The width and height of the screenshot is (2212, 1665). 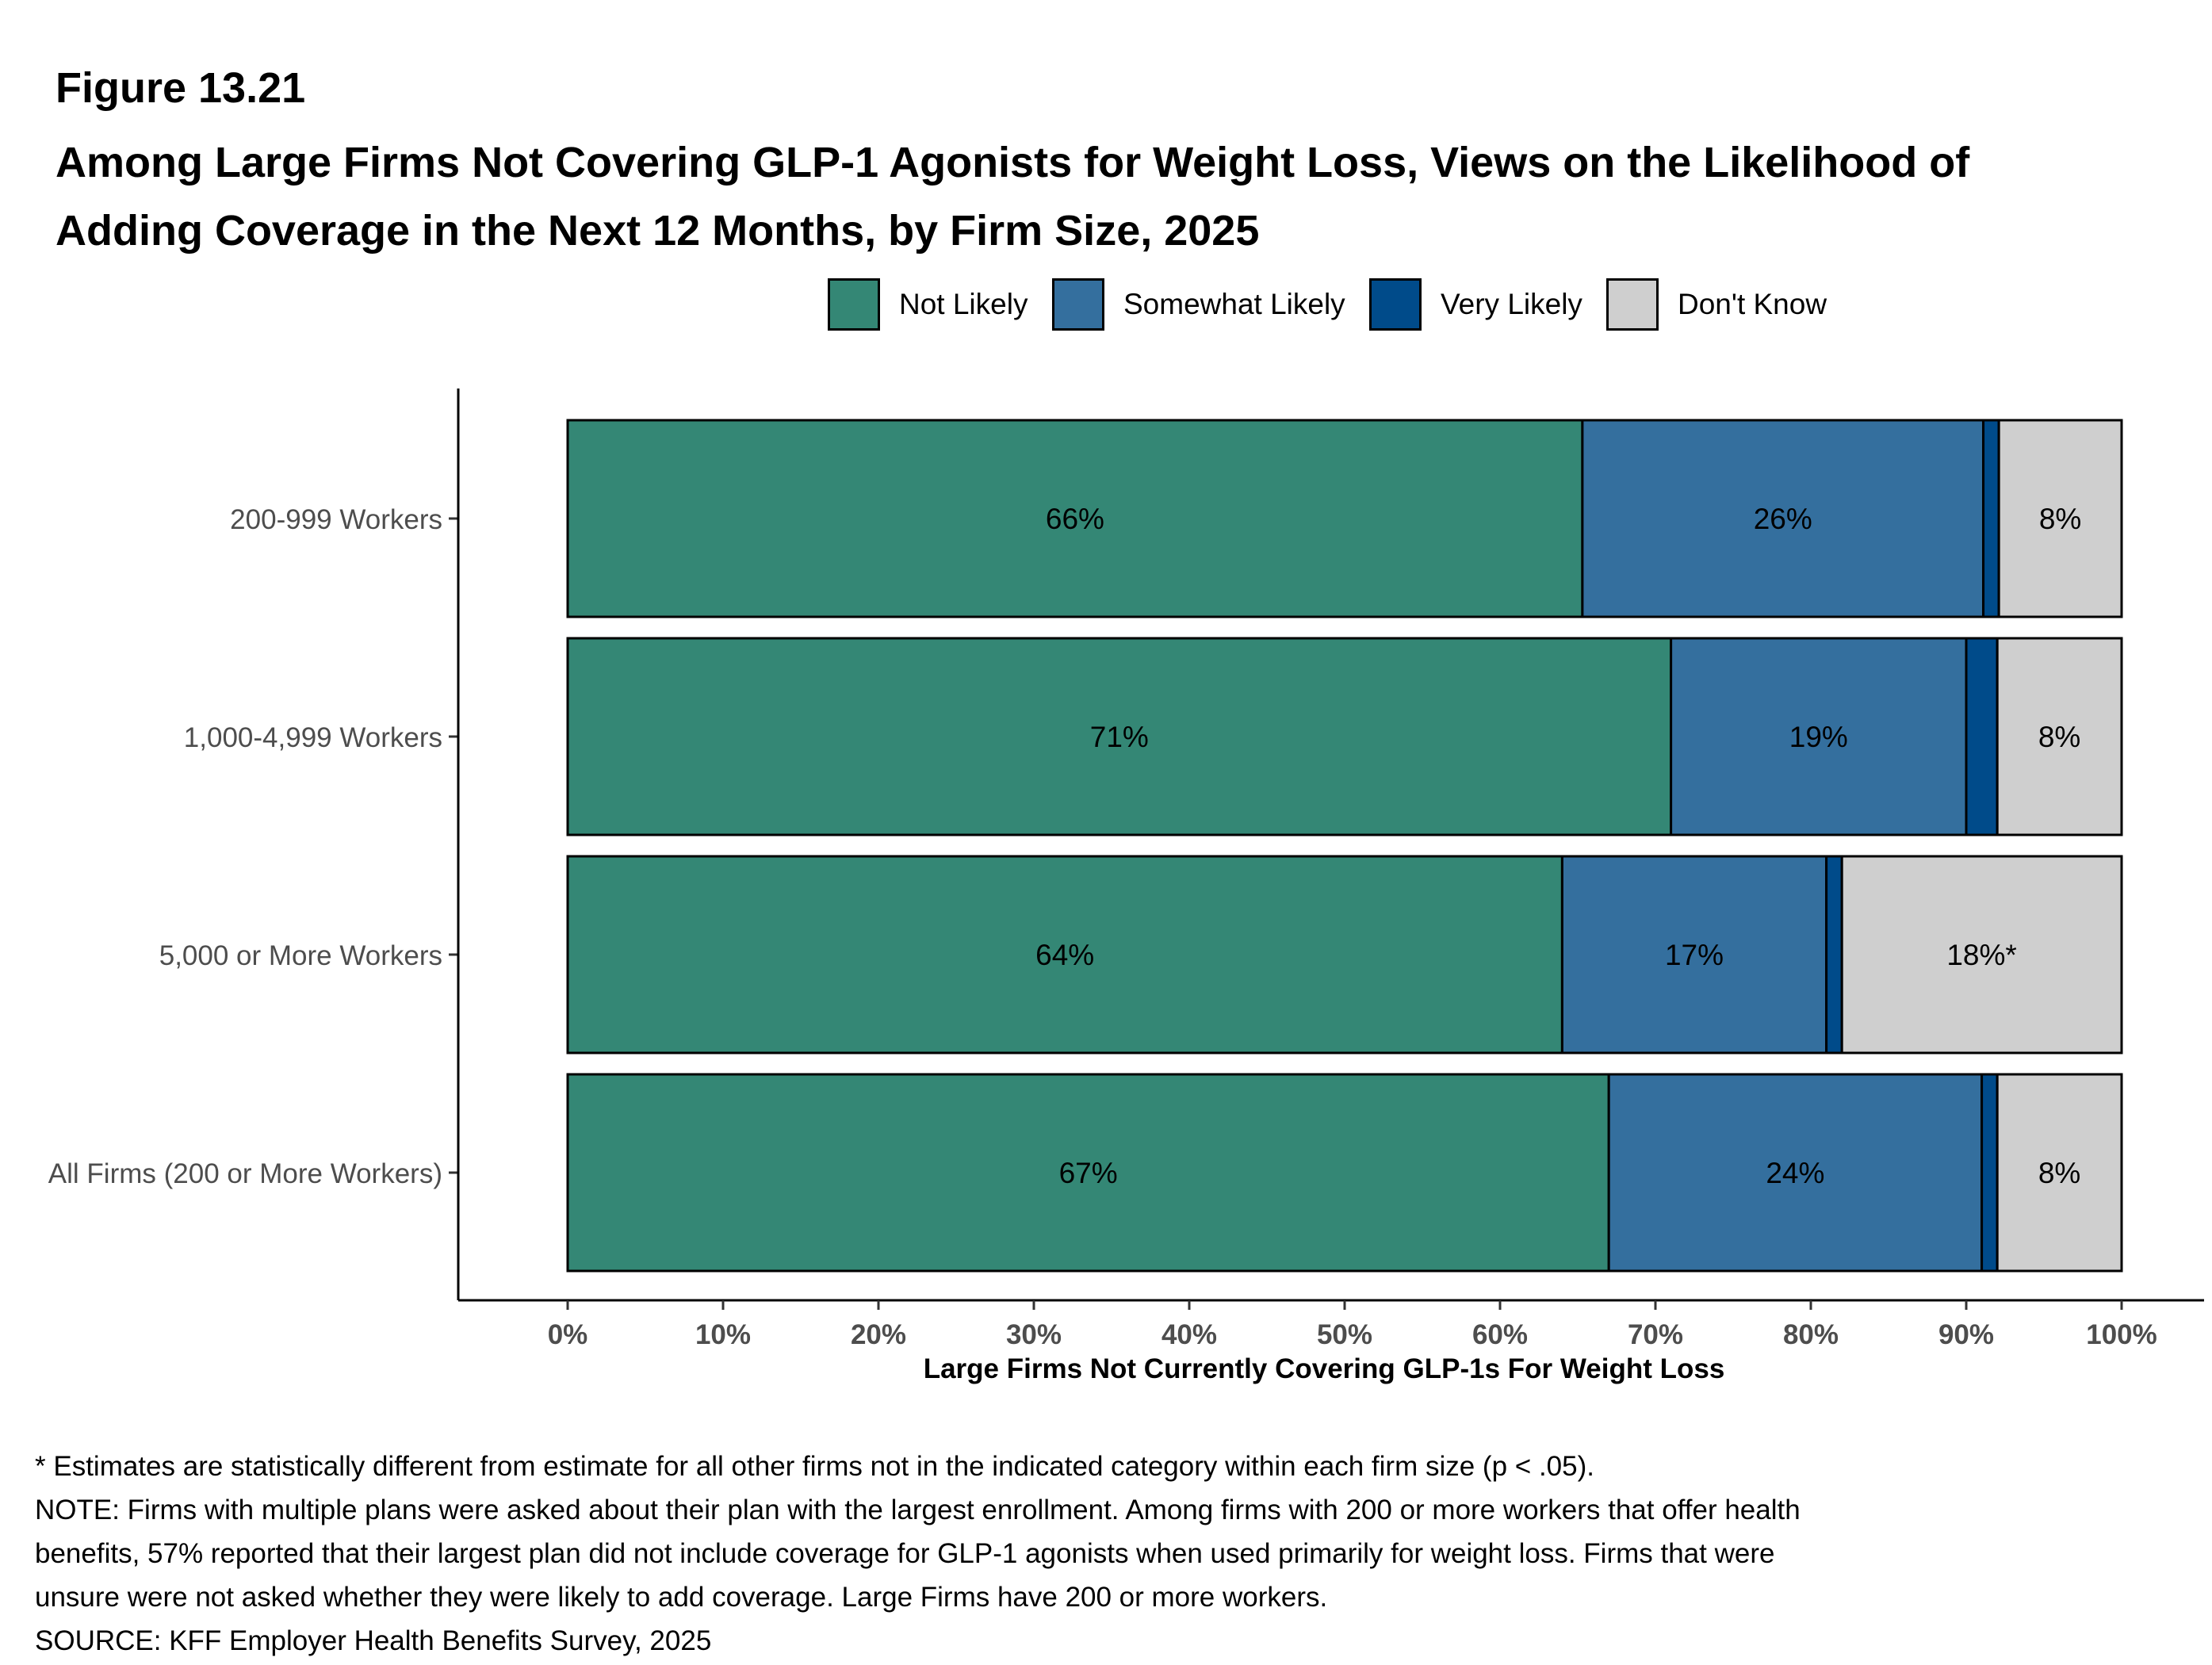 What do you see at coordinates (1078, 304) in the screenshot?
I see `legend-swatch-somewhat-likely` at bounding box center [1078, 304].